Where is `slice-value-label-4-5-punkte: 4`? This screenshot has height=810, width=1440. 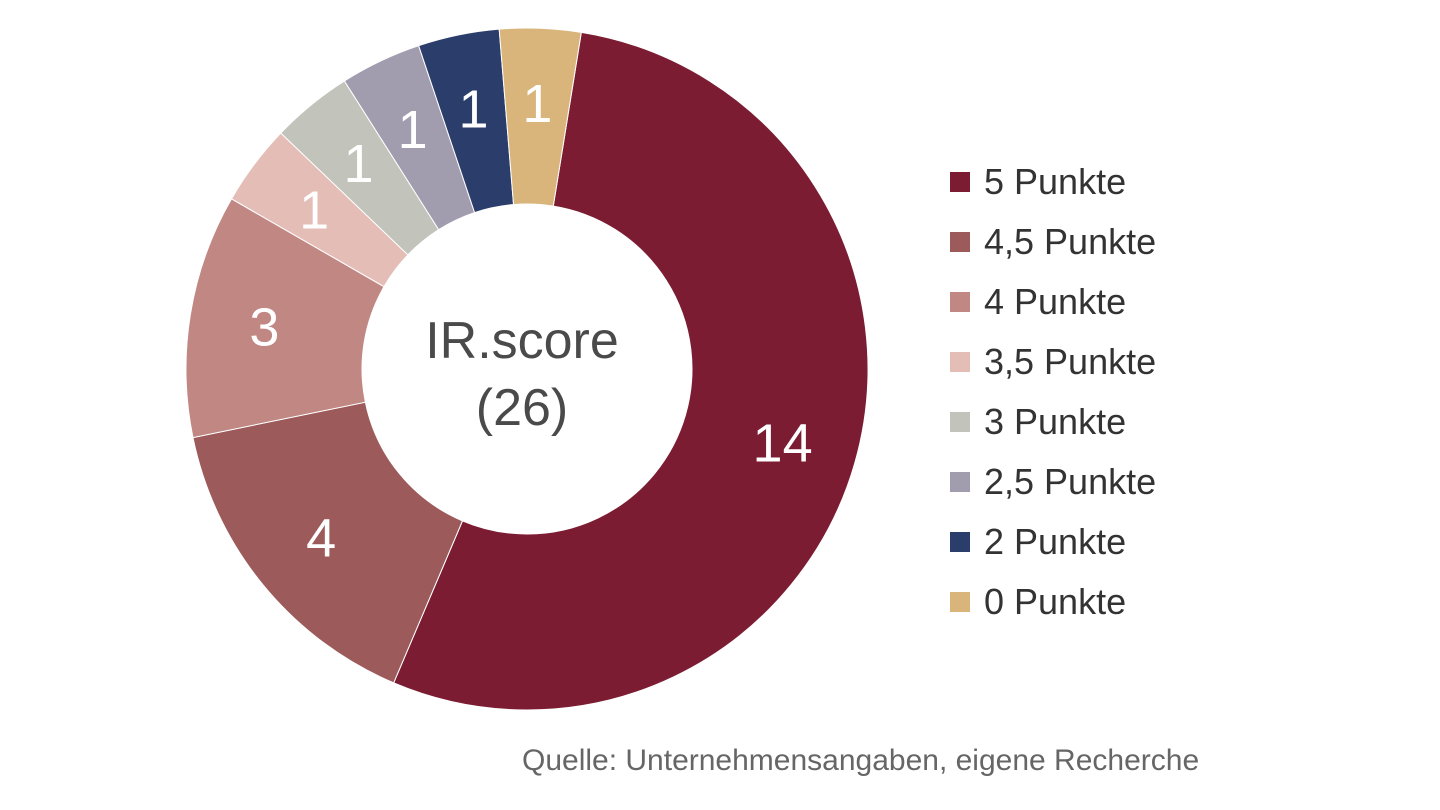 slice-value-label-4-5-punkte: 4 is located at coordinates (321, 538).